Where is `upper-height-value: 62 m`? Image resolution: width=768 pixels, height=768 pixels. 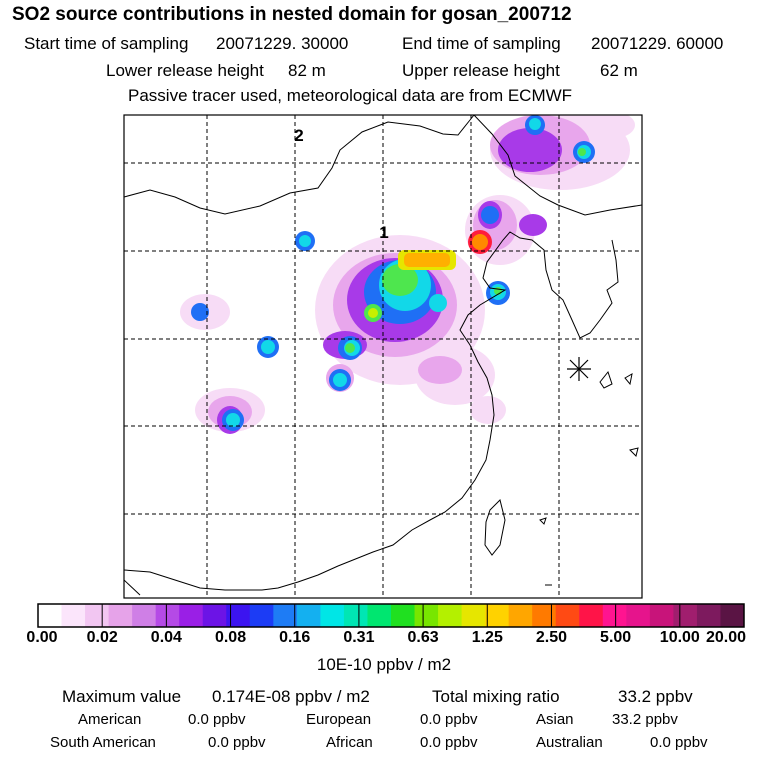
upper-height-value: 62 m is located at coordinates (619, 70).